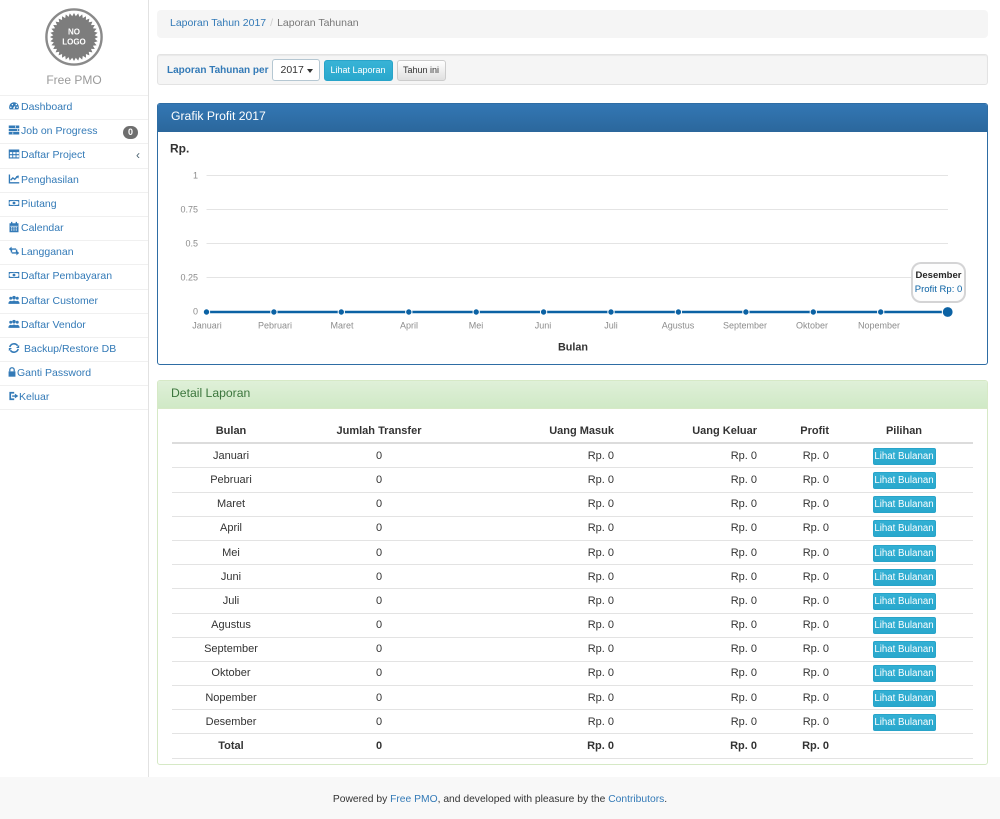 The width and height of the screenshot is (1000, 819). I want to click on svg-text: Maret, so click(342, 326).